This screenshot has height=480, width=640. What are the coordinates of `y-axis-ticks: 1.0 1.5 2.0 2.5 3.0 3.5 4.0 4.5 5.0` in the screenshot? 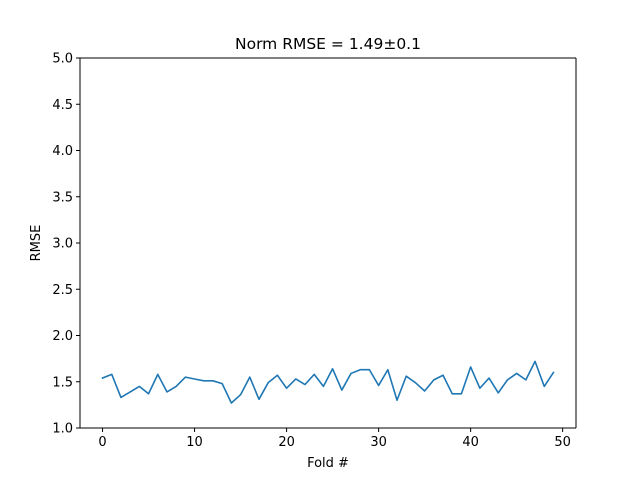 It's located at (66, 244).